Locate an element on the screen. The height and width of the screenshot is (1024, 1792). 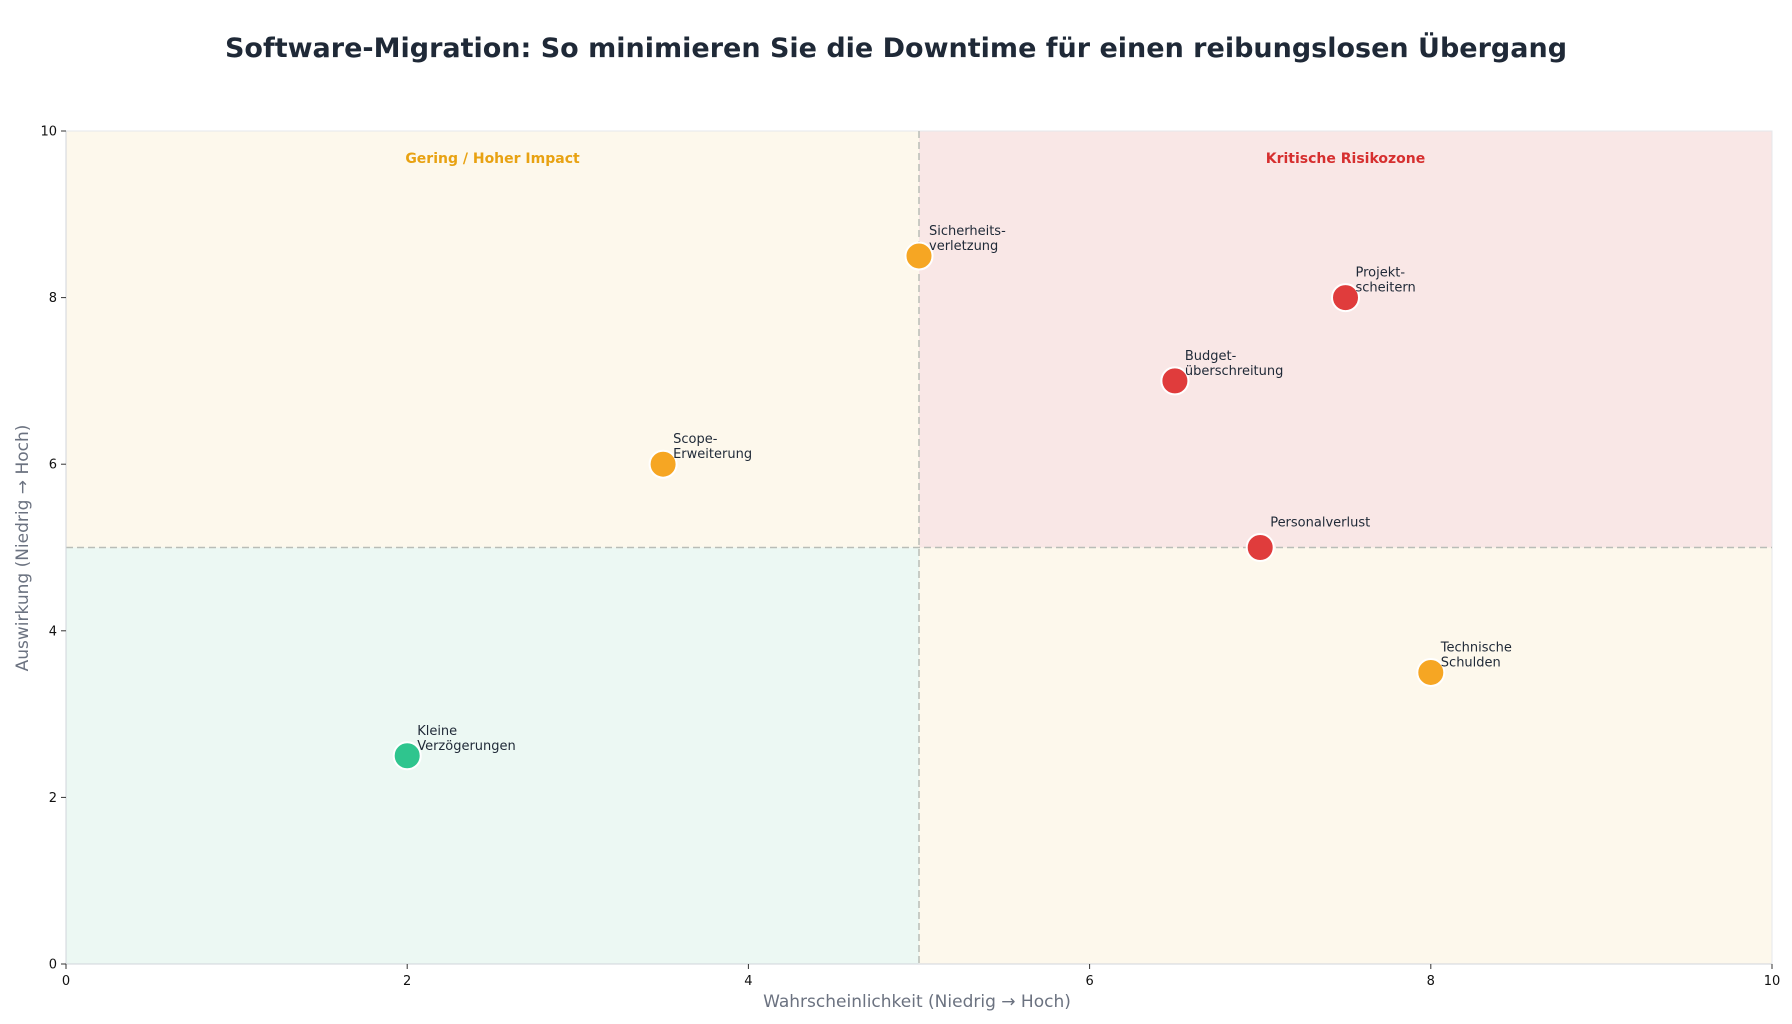
risk-label: Personalverlust is located at coordinates (1320, 523).